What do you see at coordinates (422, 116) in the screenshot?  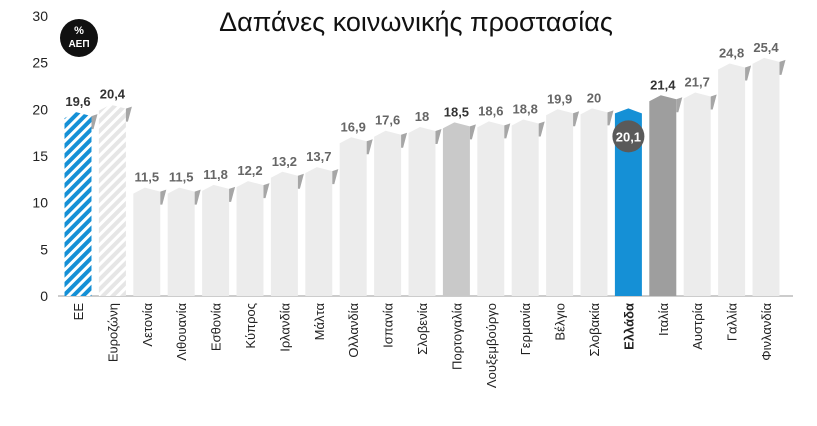 I see `value-label: 18` at bounding box center [422, 116].